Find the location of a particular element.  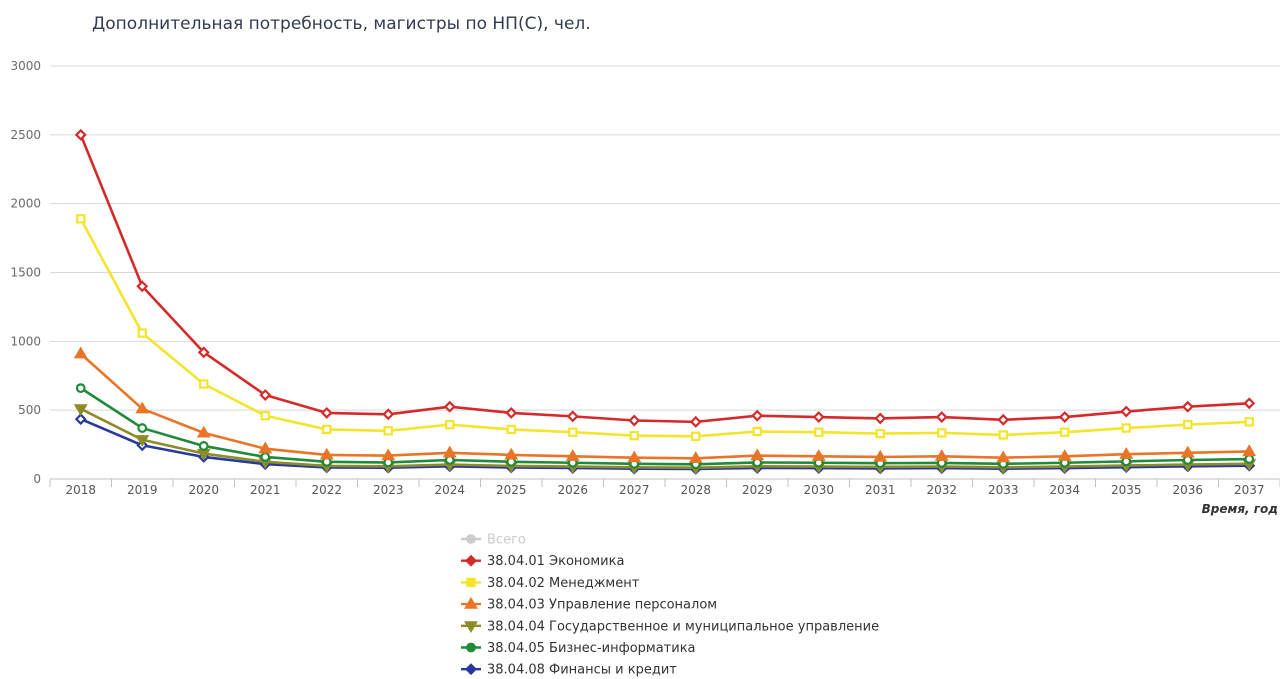

legend-item: 38.04.02 Менеджмент is located at coordinates (550, 583).